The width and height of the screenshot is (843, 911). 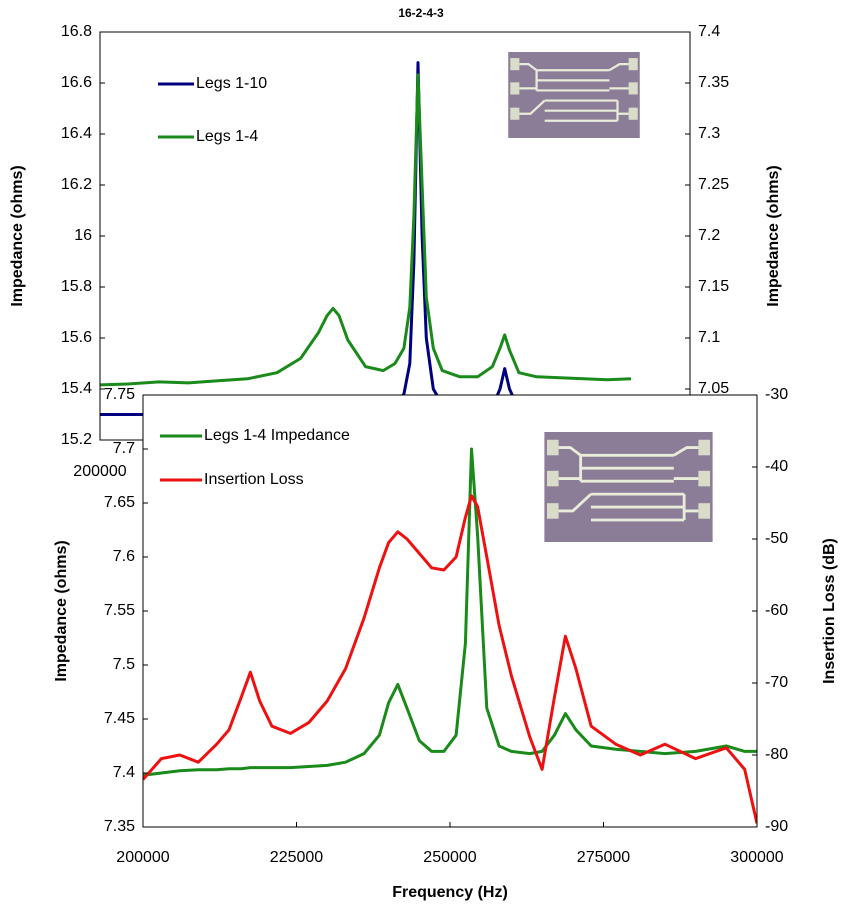 What do you see at coordinates (773, 235) in the screenshot?
I see `y2-axis-label: Impedance (ohms)` at bounding box center [773, 235].